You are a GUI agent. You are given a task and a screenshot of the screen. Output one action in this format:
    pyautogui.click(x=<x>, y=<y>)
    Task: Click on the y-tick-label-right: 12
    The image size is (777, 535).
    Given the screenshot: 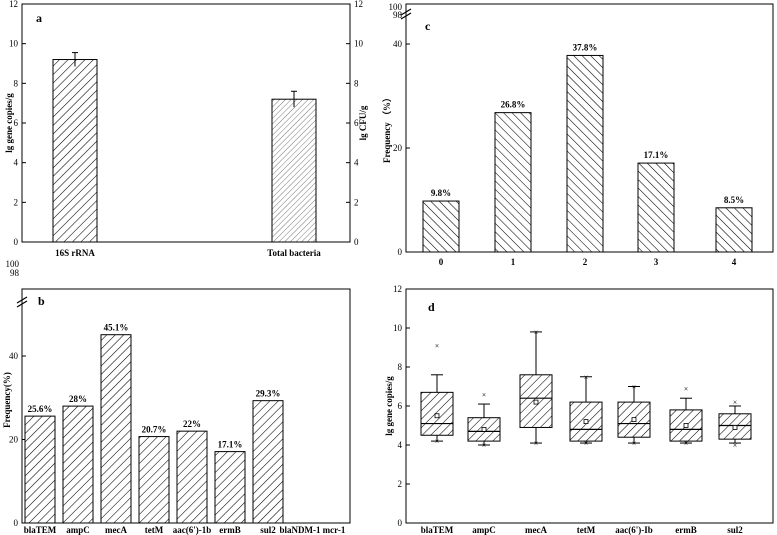 What is the action you would take?
    pyautogui.click(x=358, y=4)
    